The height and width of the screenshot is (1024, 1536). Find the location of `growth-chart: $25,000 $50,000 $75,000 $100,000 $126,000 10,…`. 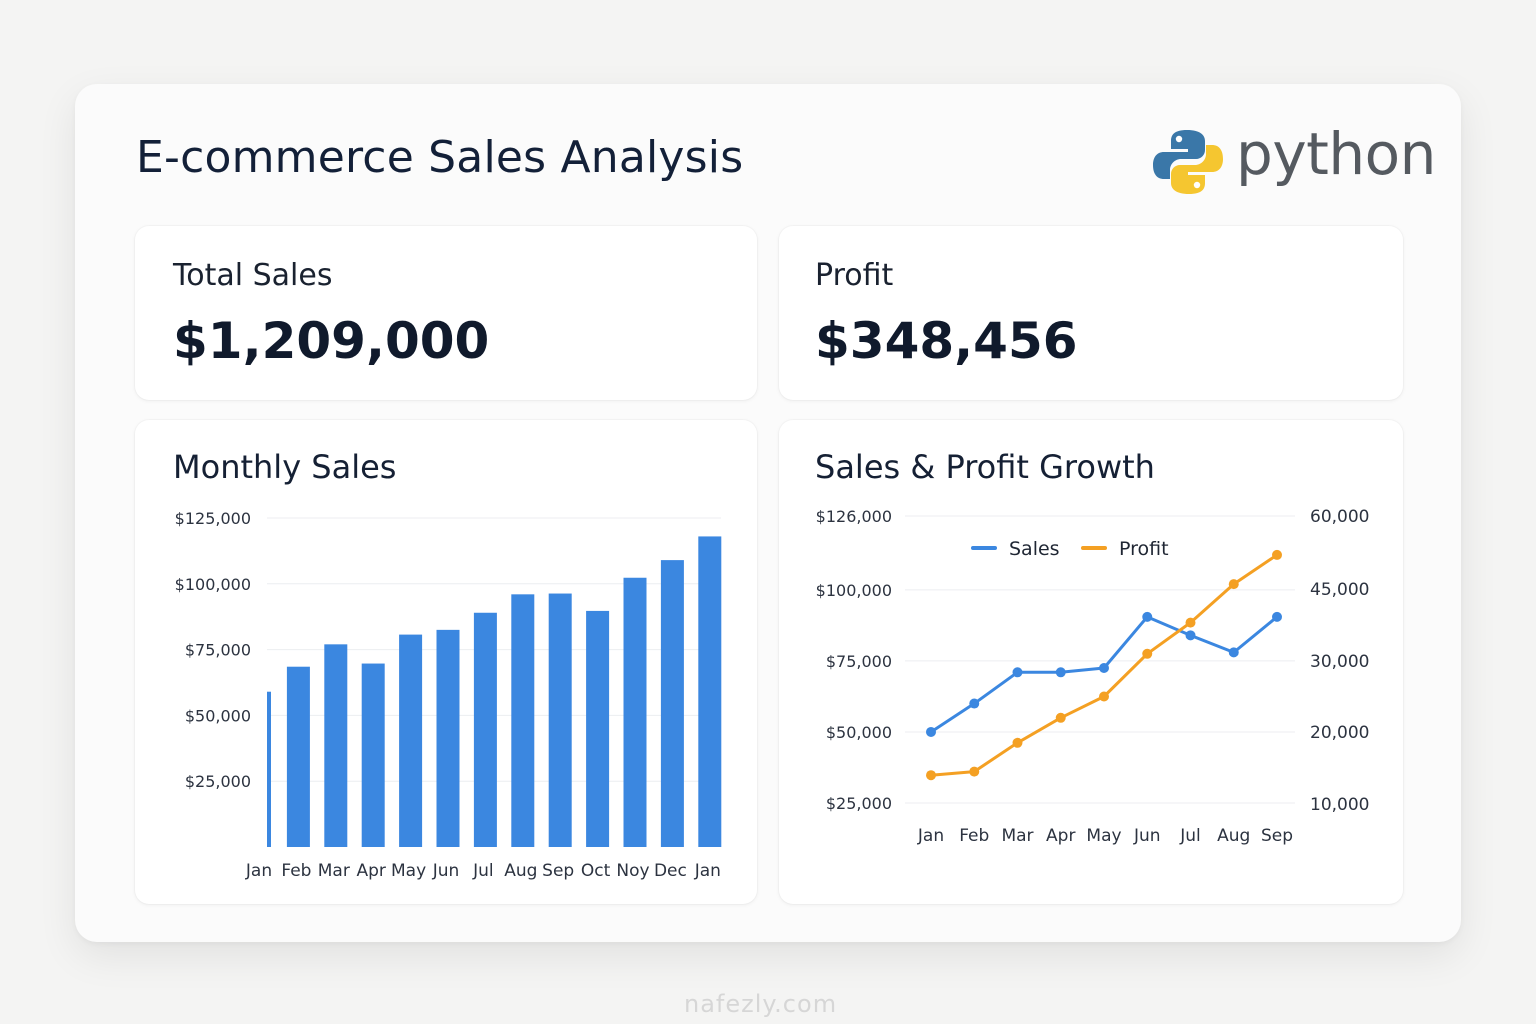

growth-chart: $25,000 $50,000 $75,000 $100,000 $126,000 10,… is located at coordinates (1093, 676).